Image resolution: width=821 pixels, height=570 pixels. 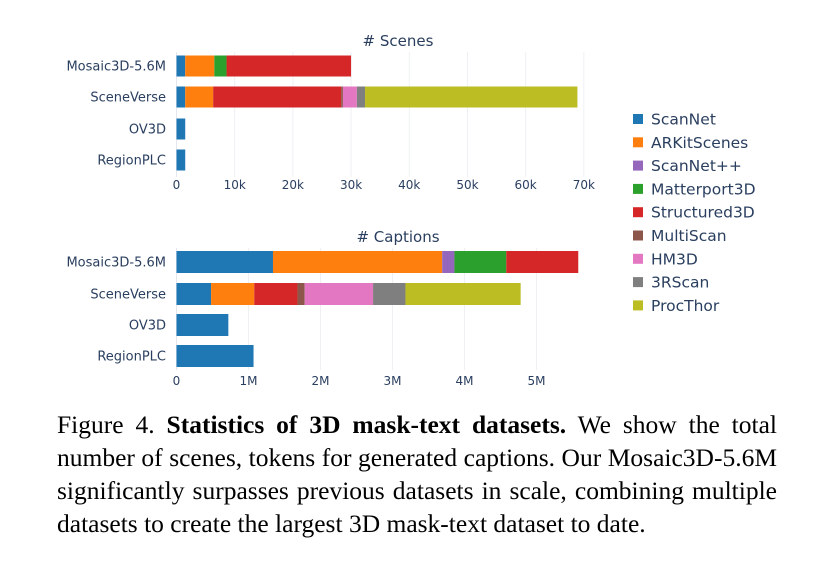 What do you see at coordinates (638, 188) in the screenshot?
I see `legend-swatch-matterport3d` at bounding box center [638, 188].